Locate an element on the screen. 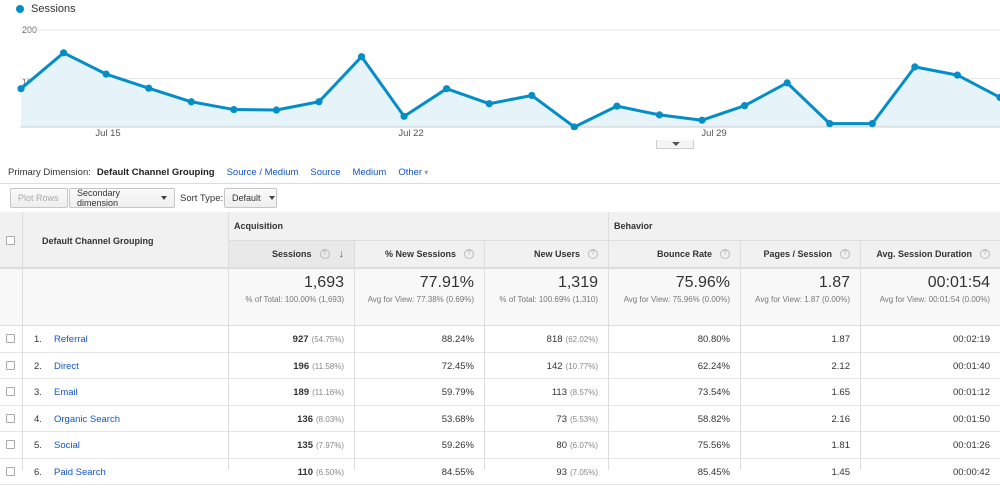 Image resolution: width=1000 pixels, height=485 pixels. dimension-link-source-medium: Source / Medium is located at coordinates (263, 172).